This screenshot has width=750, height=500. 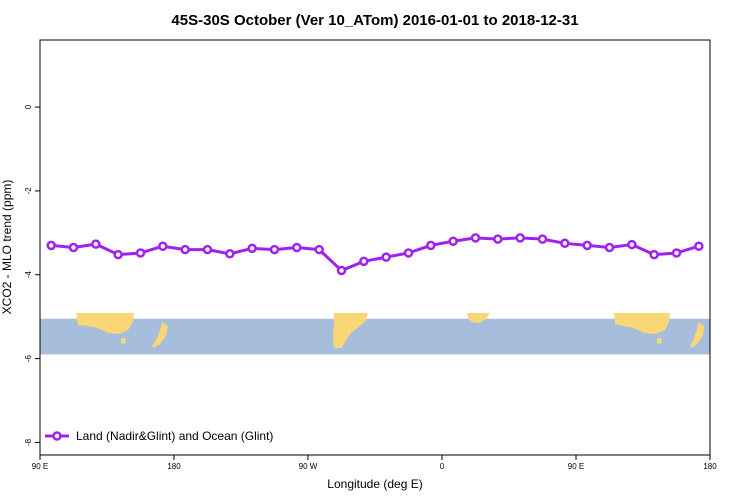 I want to click on land-tasmania-right, so click(x=659, y=341).